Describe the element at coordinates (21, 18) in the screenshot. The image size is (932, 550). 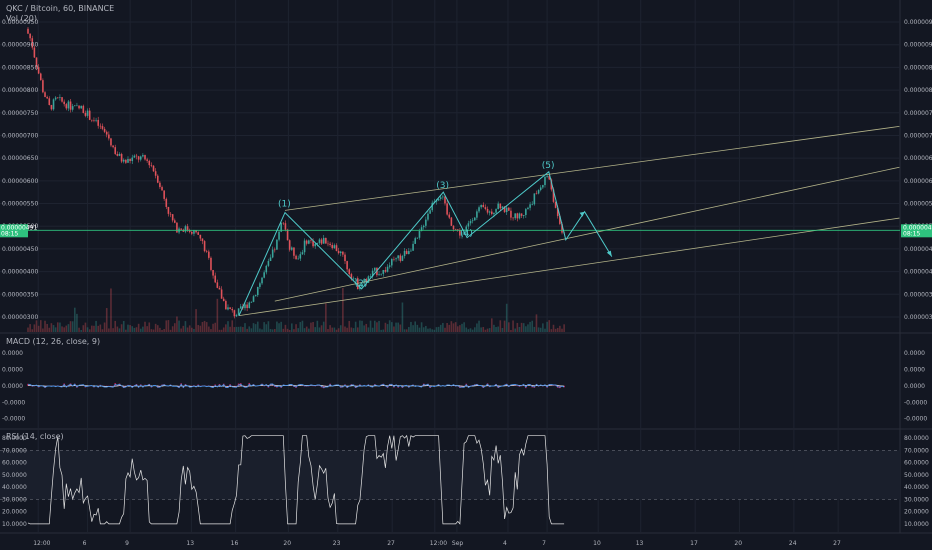
I see `volume-label: Vol (20)` at that location.